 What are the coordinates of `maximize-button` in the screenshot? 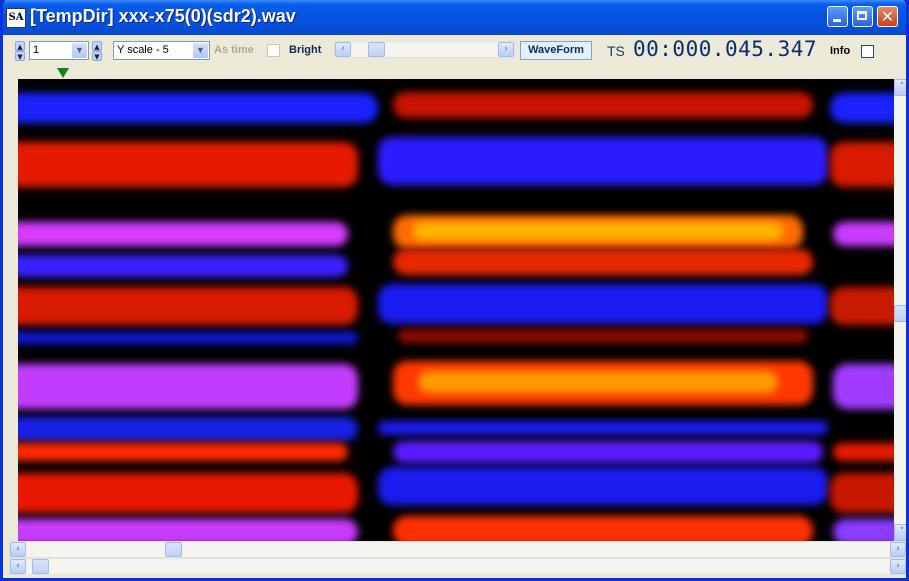 It's located at (862, 16).